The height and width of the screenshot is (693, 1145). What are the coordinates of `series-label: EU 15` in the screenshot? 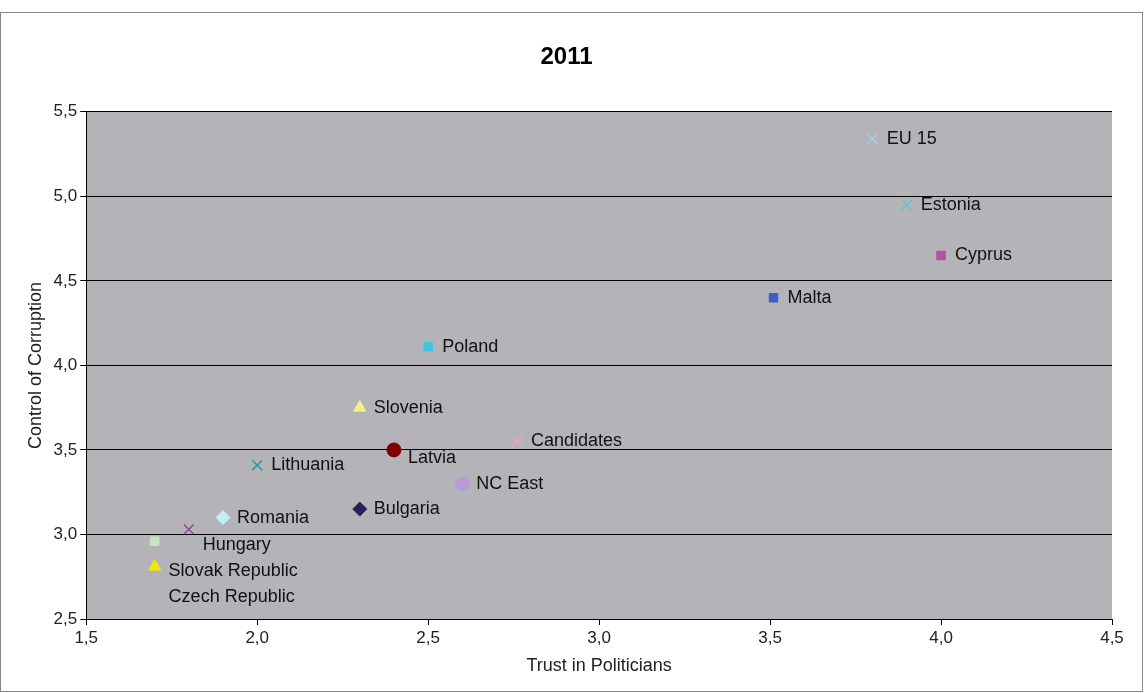 It's located at (911, 137).